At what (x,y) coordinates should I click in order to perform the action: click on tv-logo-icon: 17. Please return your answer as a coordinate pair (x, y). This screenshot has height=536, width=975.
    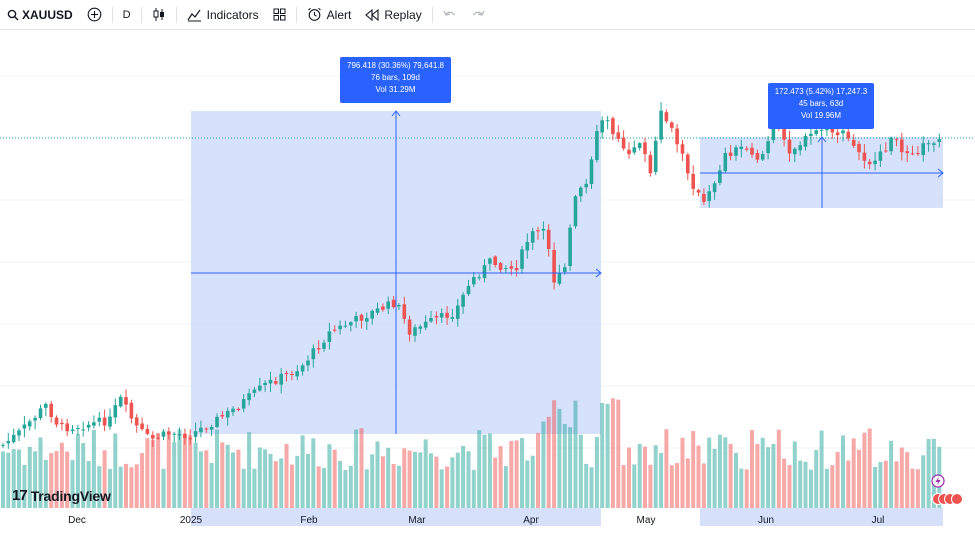
    Looking at the image, I should click on (20, 495).